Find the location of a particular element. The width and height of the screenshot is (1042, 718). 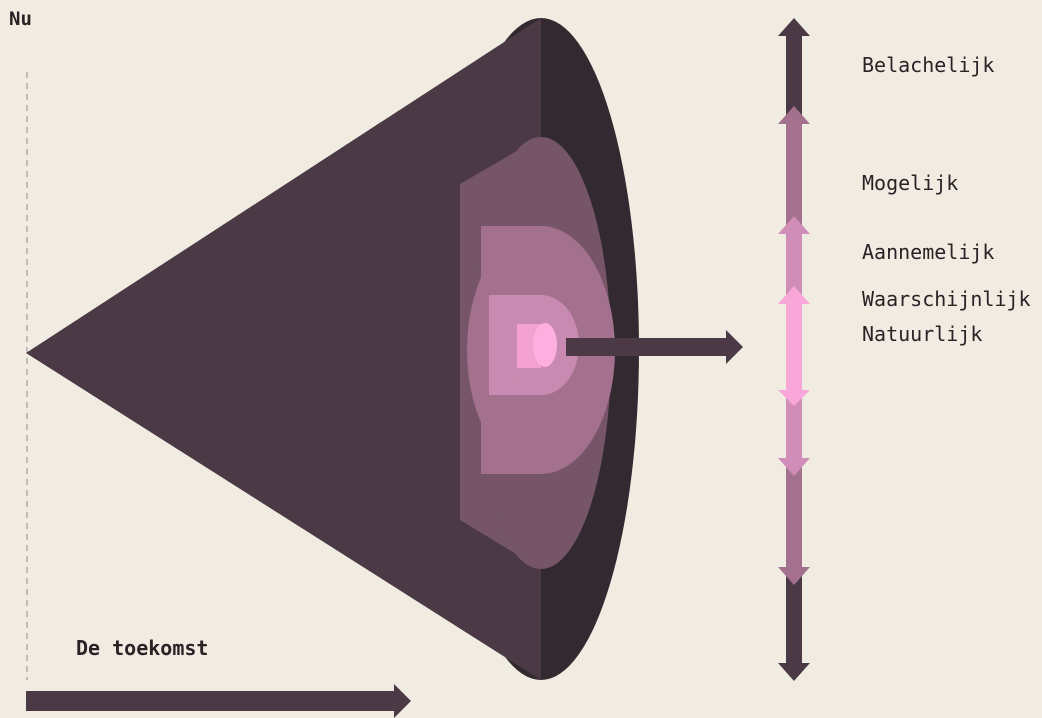

pointer-arrow-head is located at coordinates (734, 347).